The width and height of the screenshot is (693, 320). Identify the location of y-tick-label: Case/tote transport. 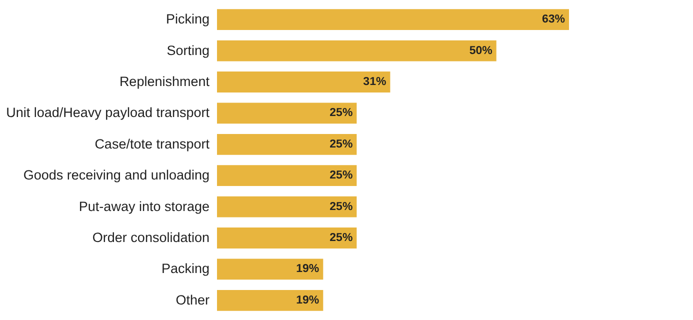
(152, 144).